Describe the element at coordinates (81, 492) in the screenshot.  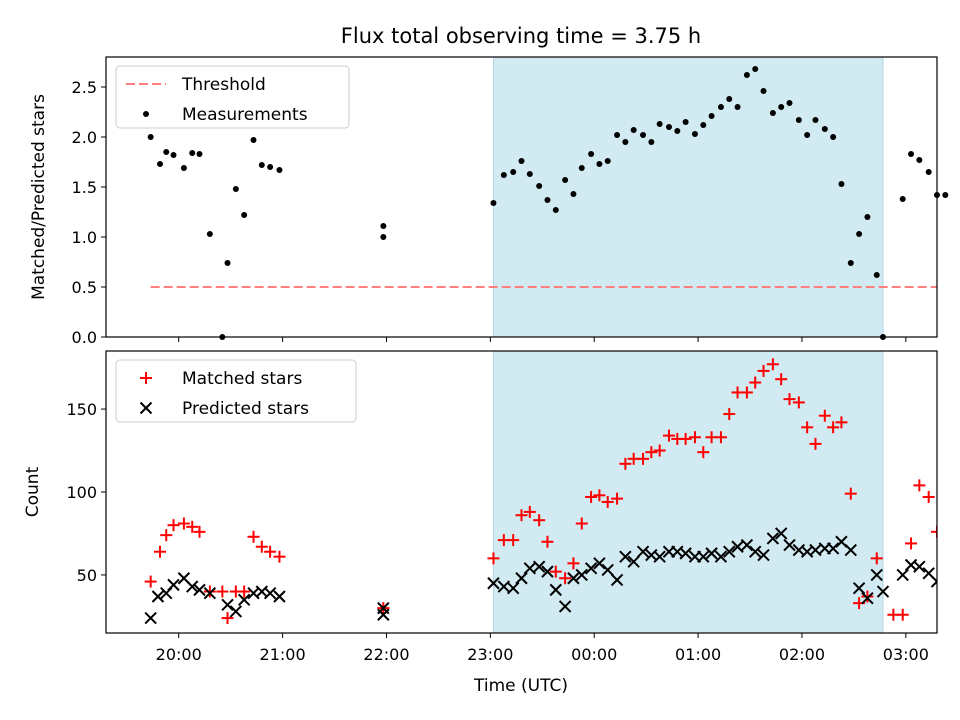
I see `y-tick-label: 100` at that location.